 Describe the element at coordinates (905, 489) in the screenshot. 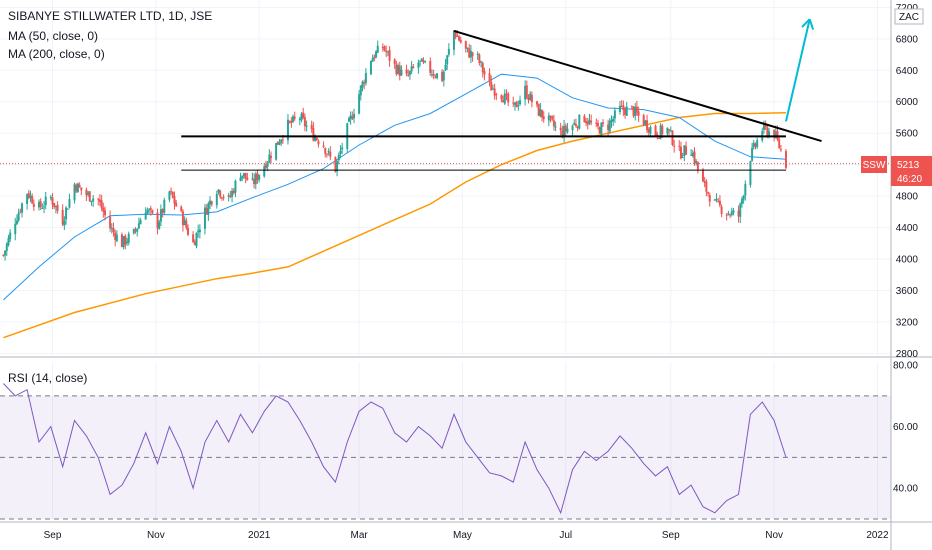

I see `rsi-tick-label: 40.00` at that location.